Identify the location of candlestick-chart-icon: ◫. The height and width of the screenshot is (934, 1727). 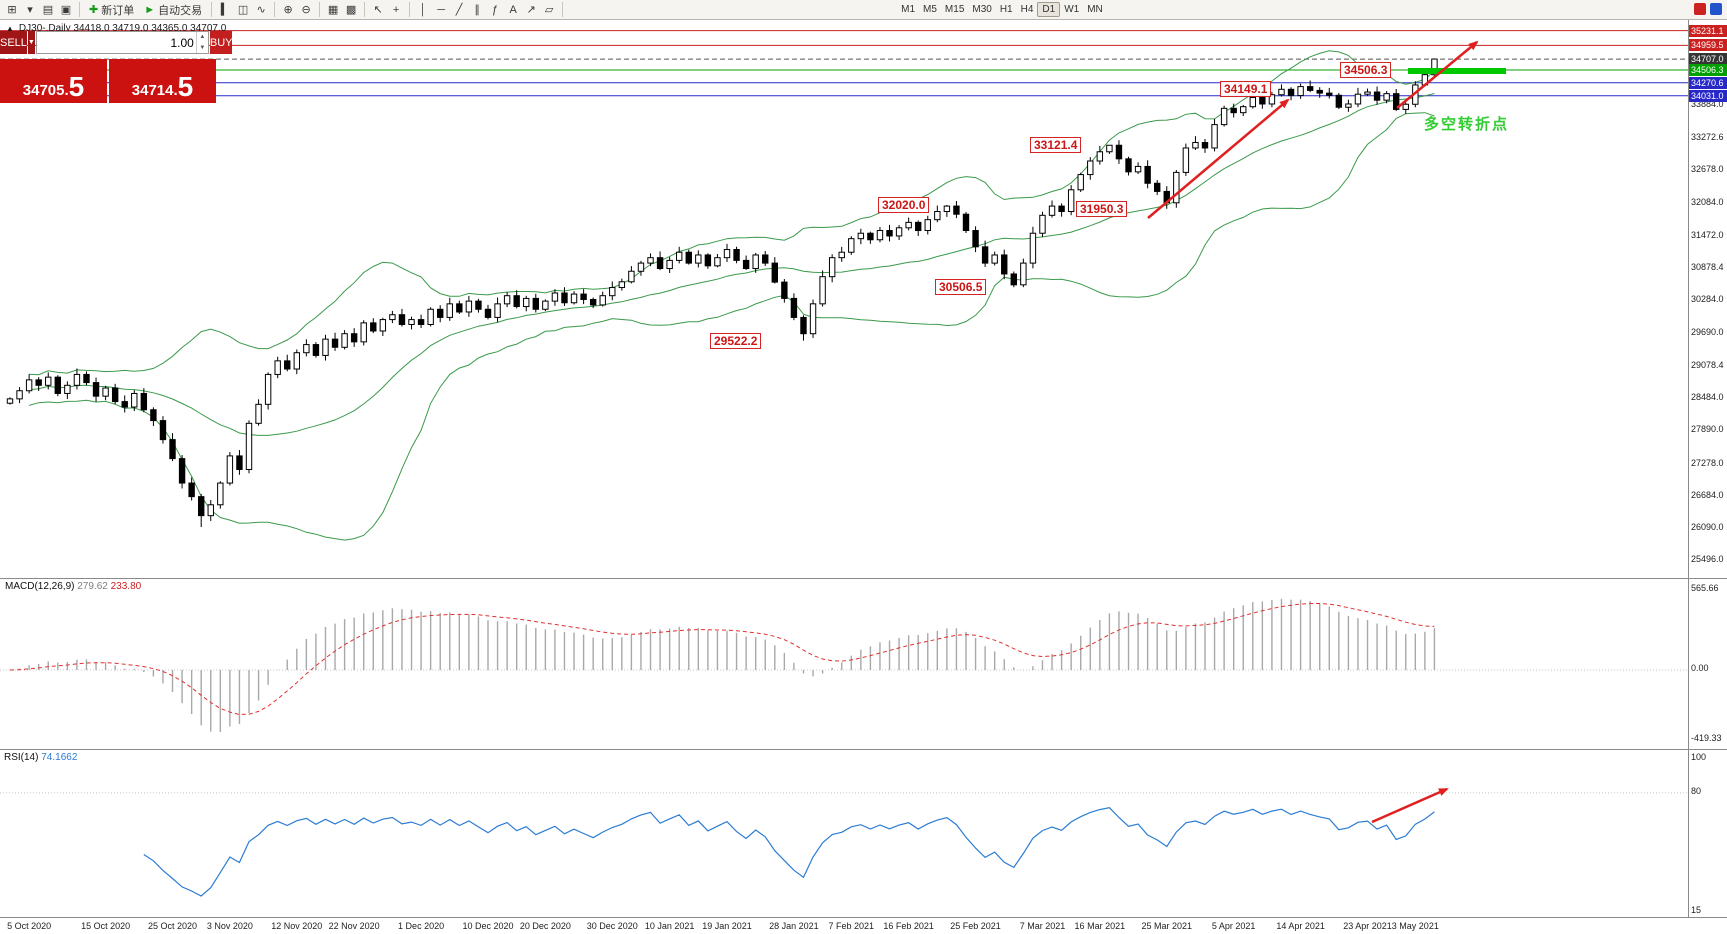
(243, 10).